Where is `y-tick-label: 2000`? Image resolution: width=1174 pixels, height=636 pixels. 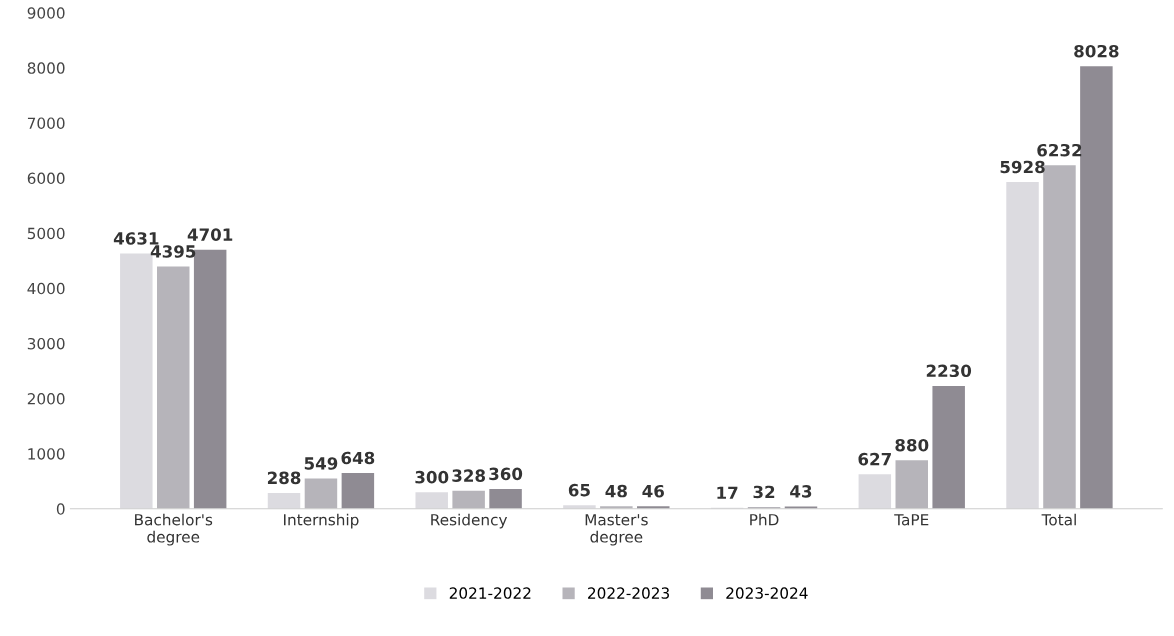
y-tick-label: 2000 is located at coordinates (46, 399).